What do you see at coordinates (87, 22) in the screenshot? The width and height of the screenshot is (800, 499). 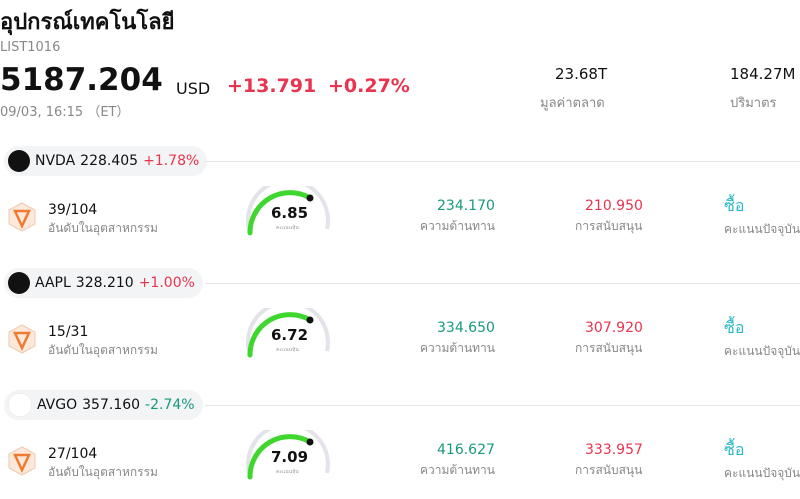 I see `title: อุปกรณ์เทคโนโลยี` at bounding box center [87, 22].